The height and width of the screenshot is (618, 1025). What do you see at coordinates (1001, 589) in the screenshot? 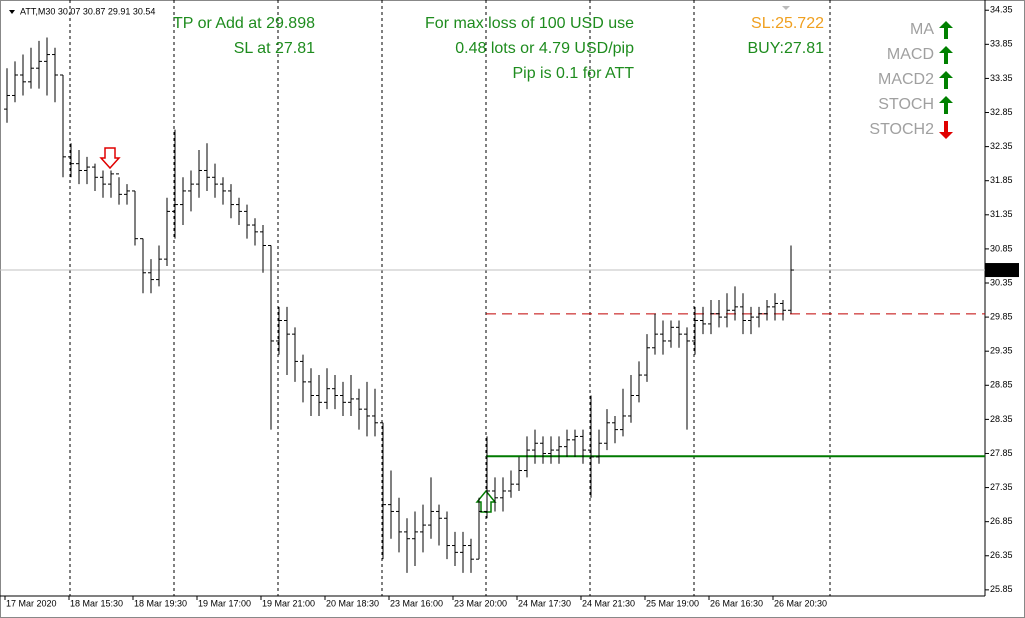
I see `y-tick-label: 25.85` at bounding box center [1001, 589].